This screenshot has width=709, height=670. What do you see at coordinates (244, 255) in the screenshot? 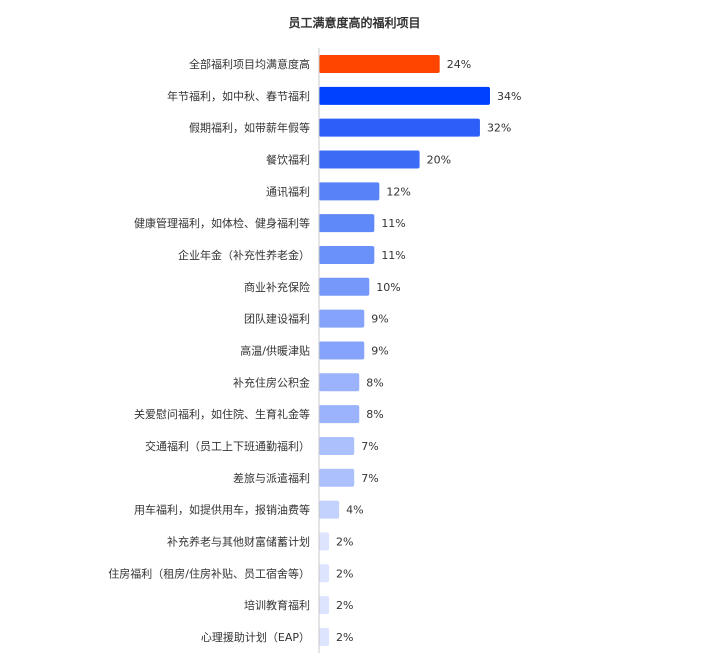
I see `category-label: 企业年金（补充性养老金）` at bounding box center [244, 255].